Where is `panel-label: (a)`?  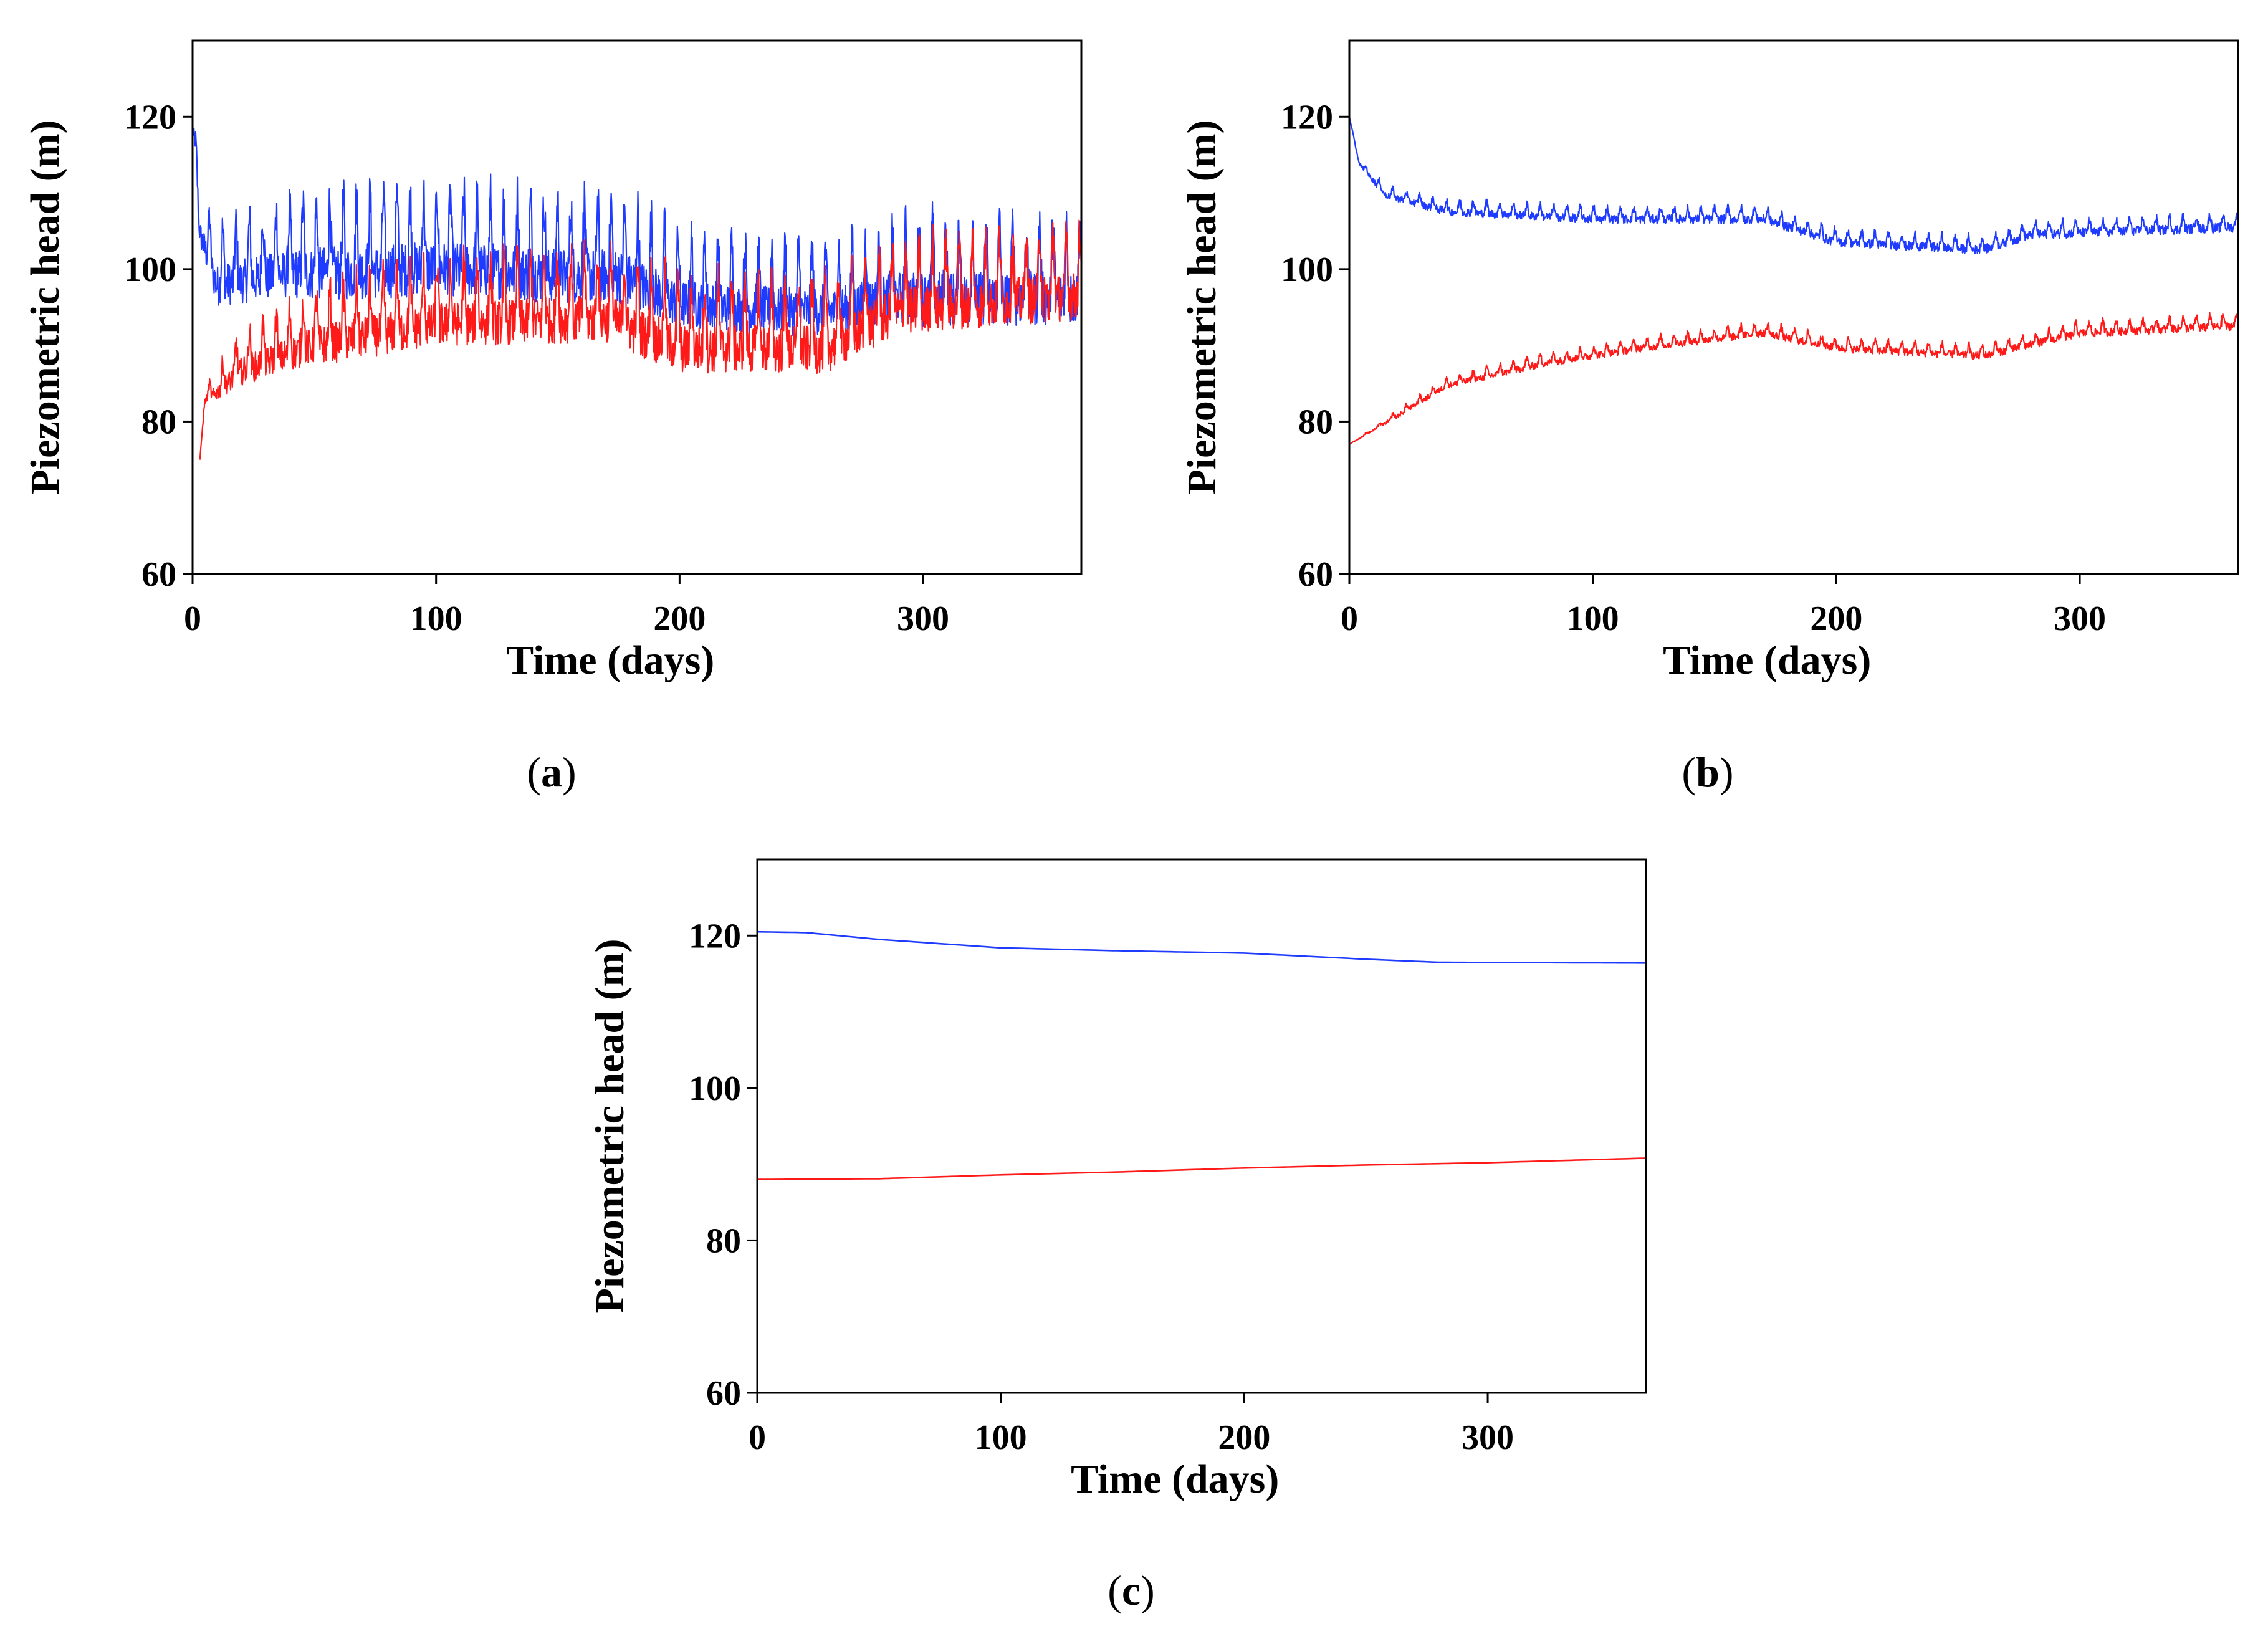 panel-label: (a) is located at coordinates (551, 772).